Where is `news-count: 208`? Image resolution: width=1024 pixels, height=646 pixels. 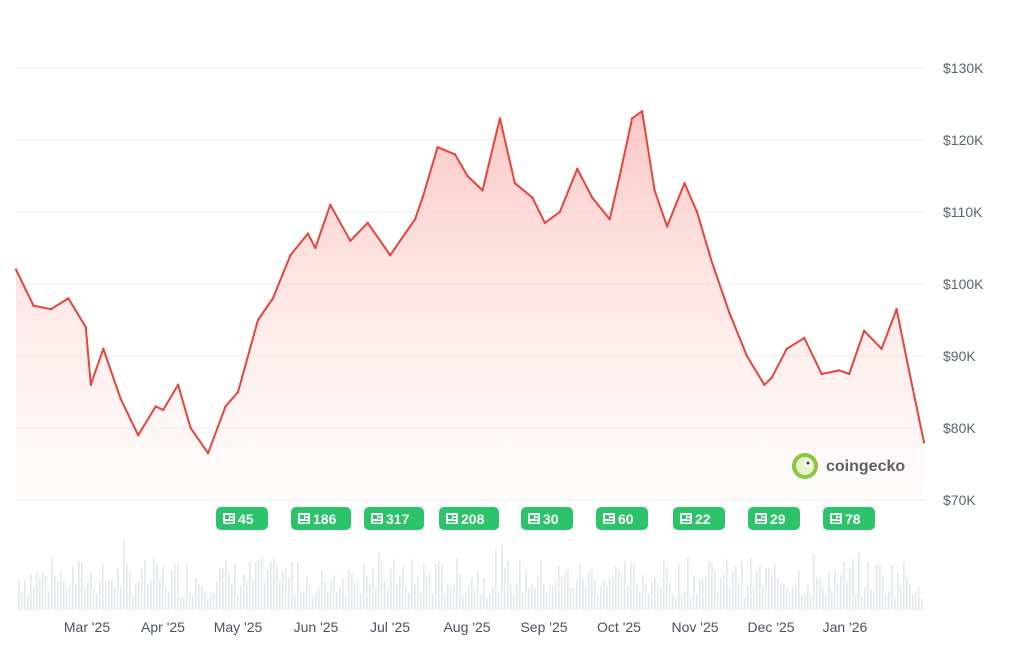
news-count: 208 is located at coordinates (473, 519).